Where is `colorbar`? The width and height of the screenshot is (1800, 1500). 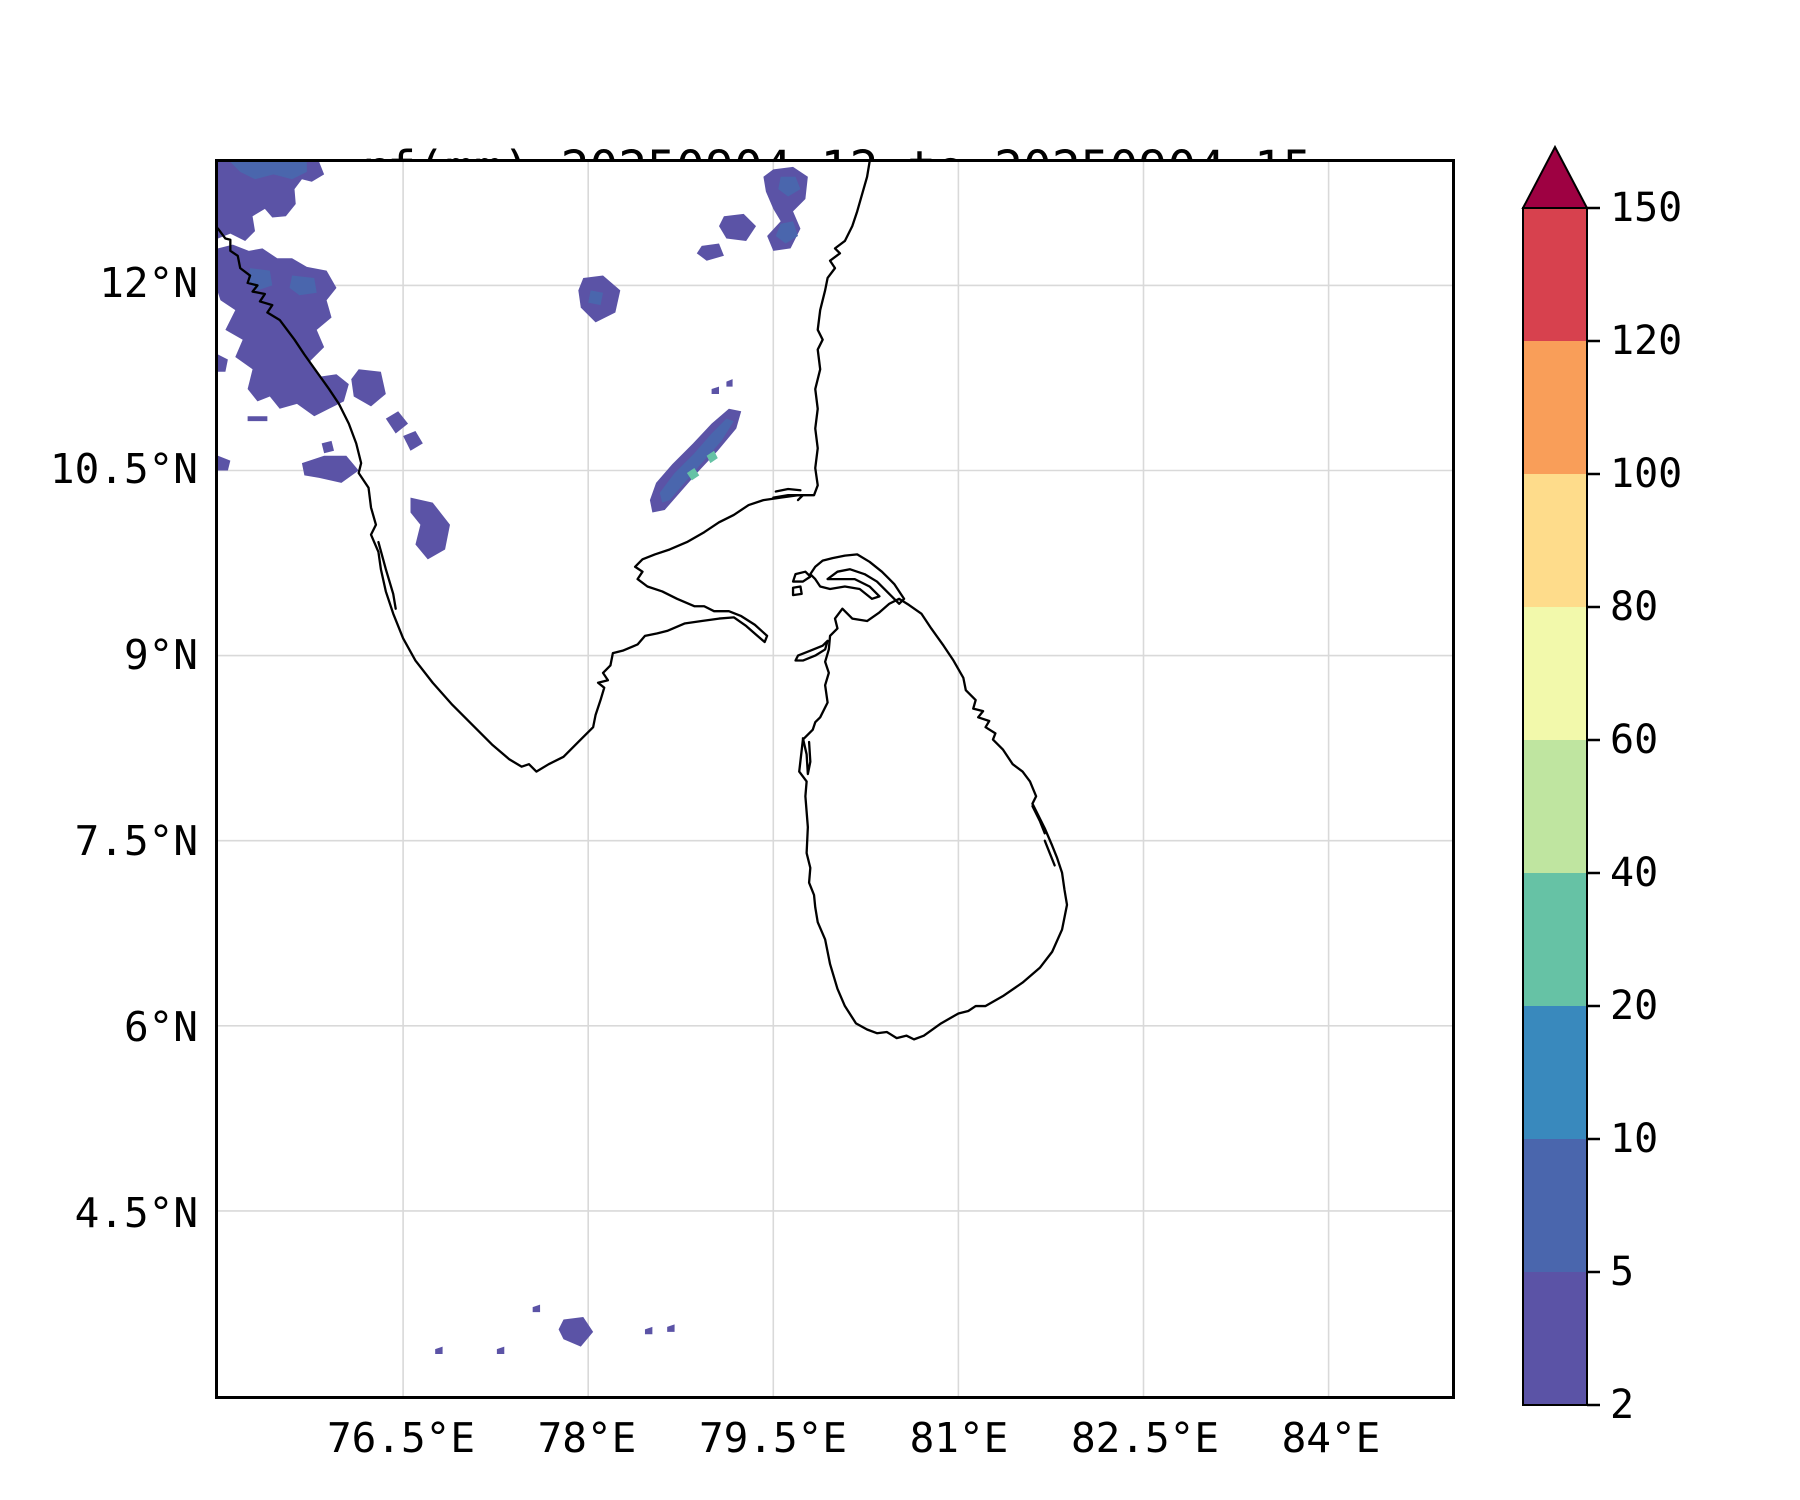 colorbar is located at coordinates (1560, 776).